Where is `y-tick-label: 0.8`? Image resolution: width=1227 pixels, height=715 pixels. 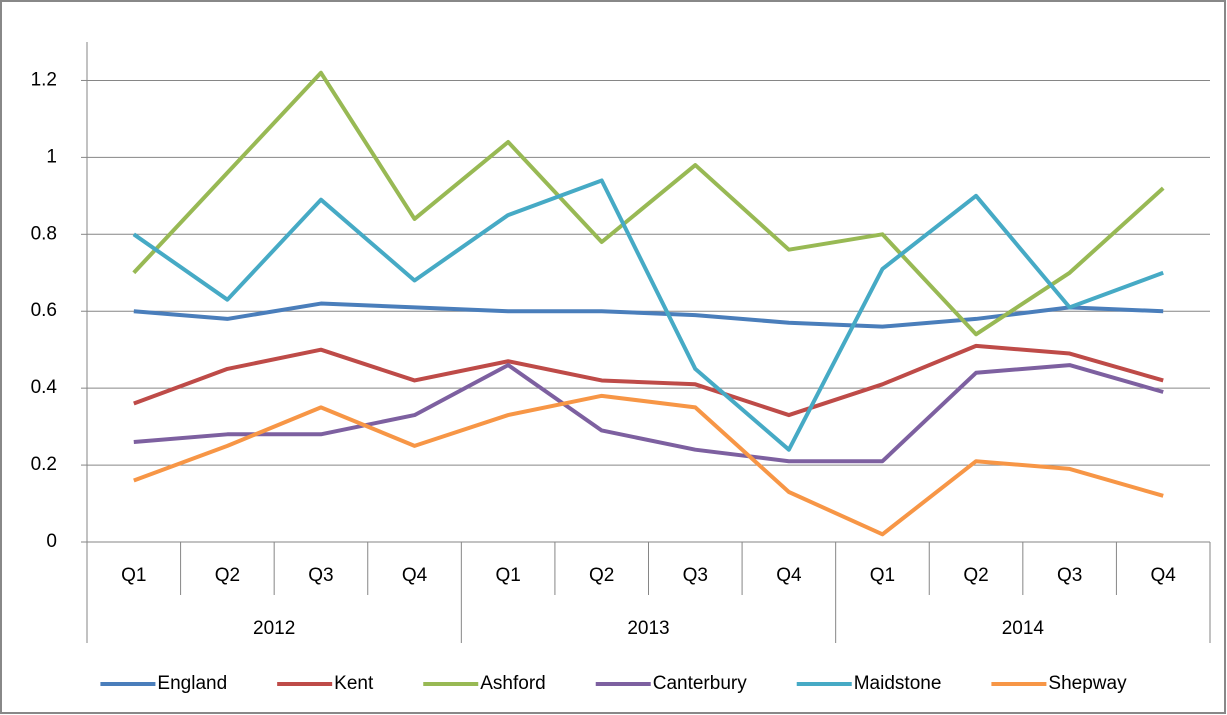 y-tick-label: 0.8 is located at coordinates (44, 233).